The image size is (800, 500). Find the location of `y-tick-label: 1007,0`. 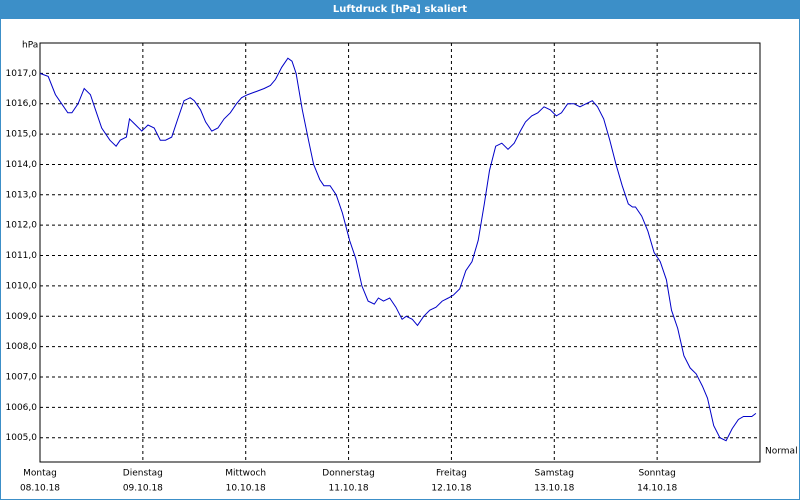

y-tick-label: 1007,0 is located at coordinates (22, 377).